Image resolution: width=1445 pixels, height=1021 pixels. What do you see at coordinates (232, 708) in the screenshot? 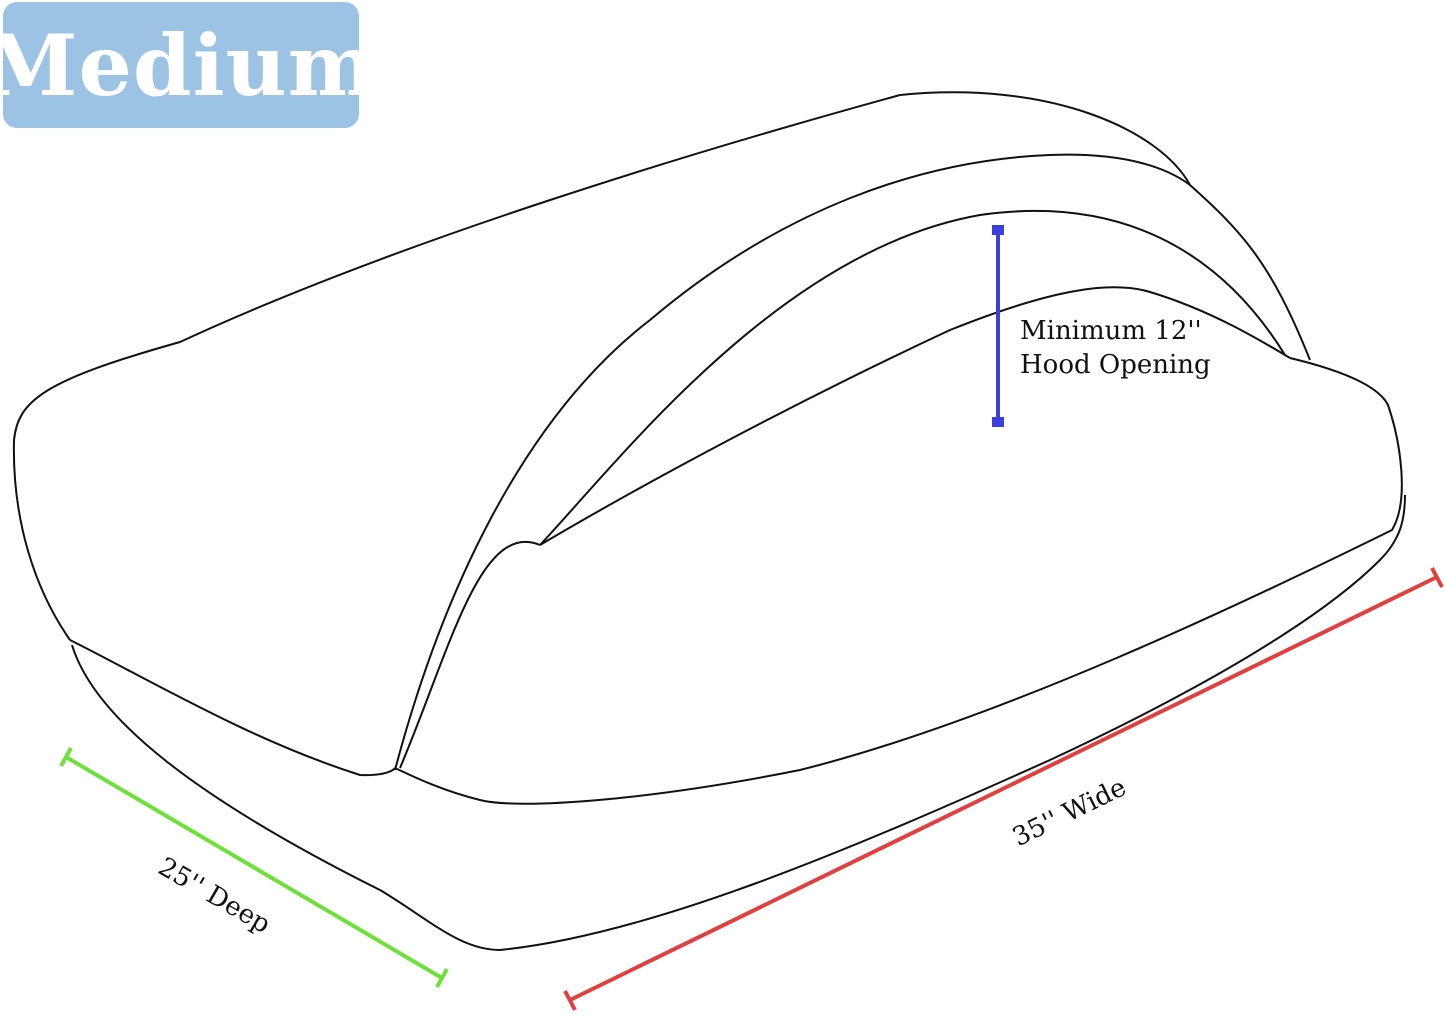
I see `bed-left-seam` at bounding box center [232, 708].